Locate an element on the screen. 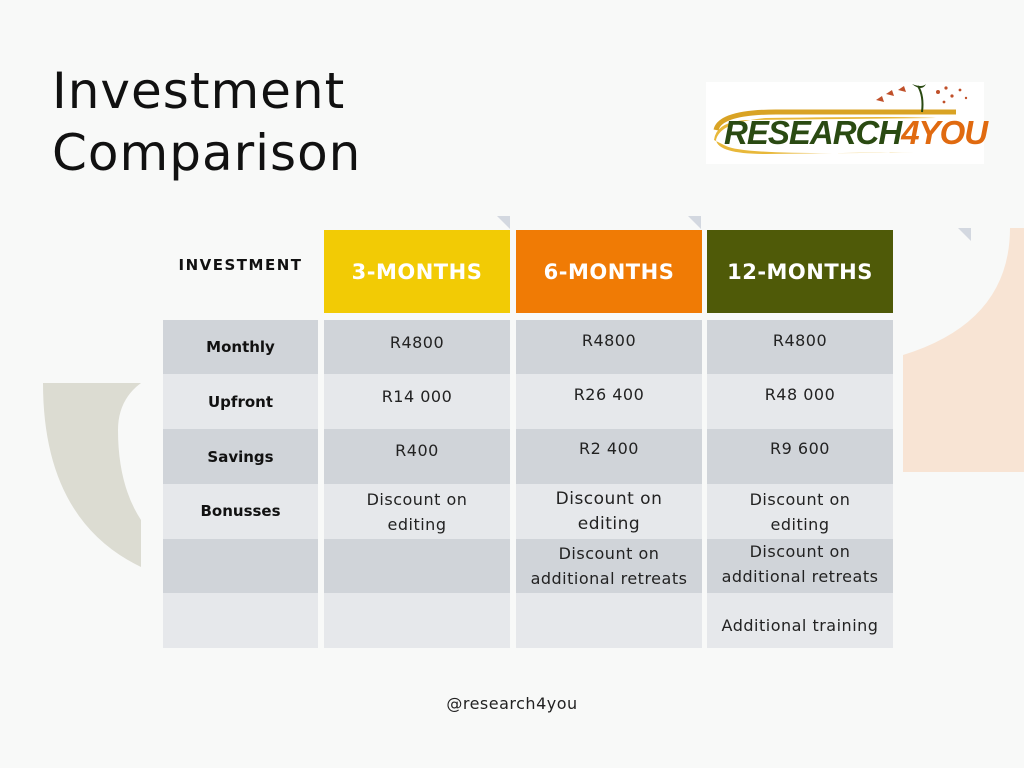  cell-6m-savings: R2 400 is located at coordinates (609, 456).